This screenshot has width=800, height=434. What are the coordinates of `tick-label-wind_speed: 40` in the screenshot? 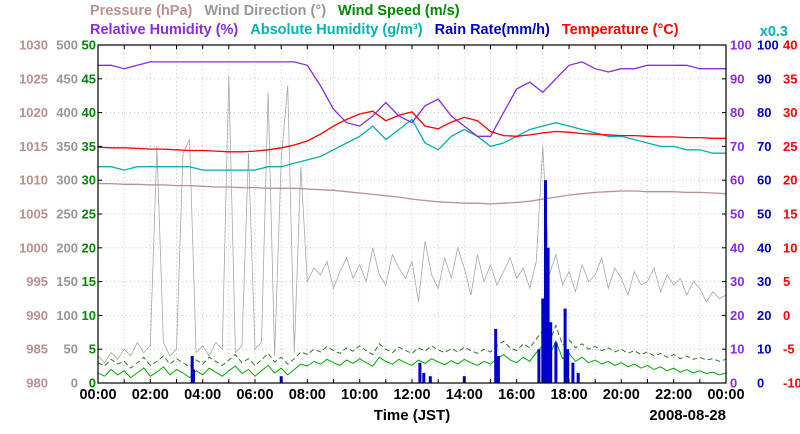 It's located at (89, 112).